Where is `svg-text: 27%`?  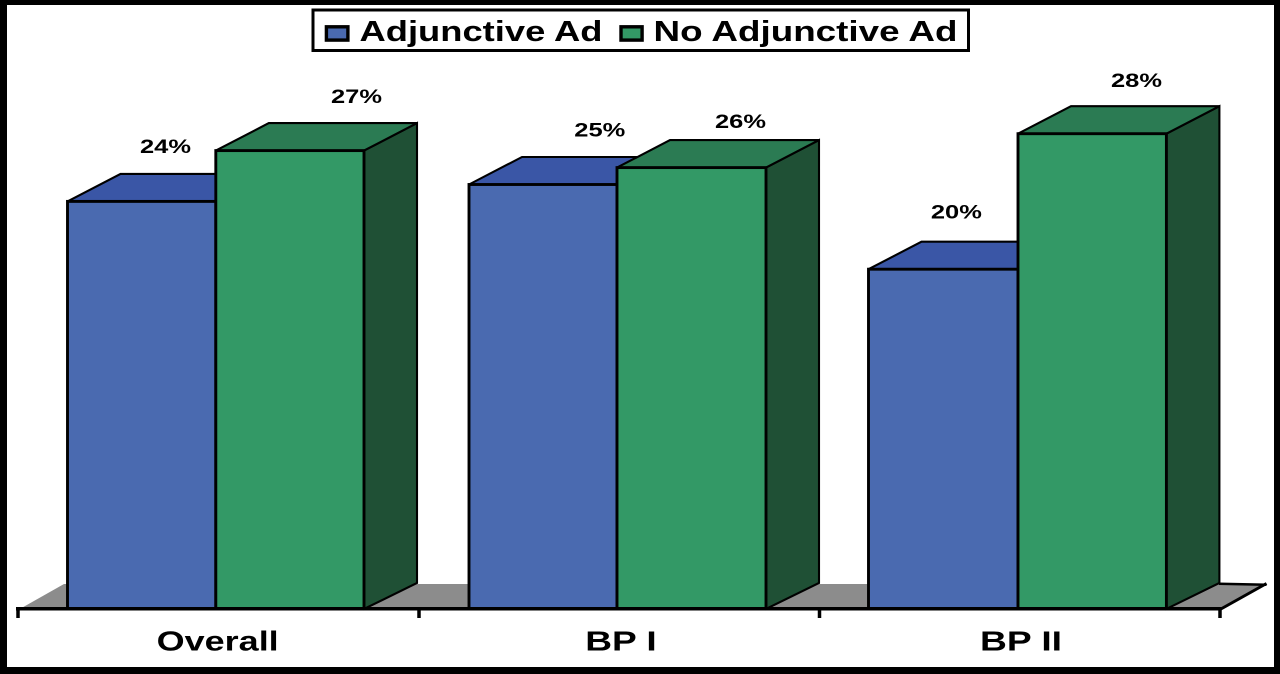
svg-text: 27% is located at coordinates (356, 97).